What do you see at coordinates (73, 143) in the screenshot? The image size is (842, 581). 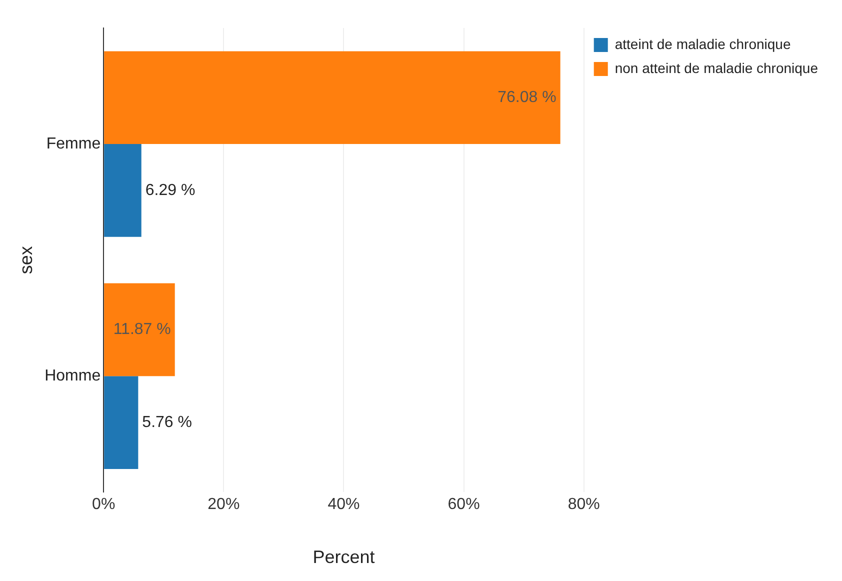 I see `y-tick-label: Femme` at bounding box center [73, 143].